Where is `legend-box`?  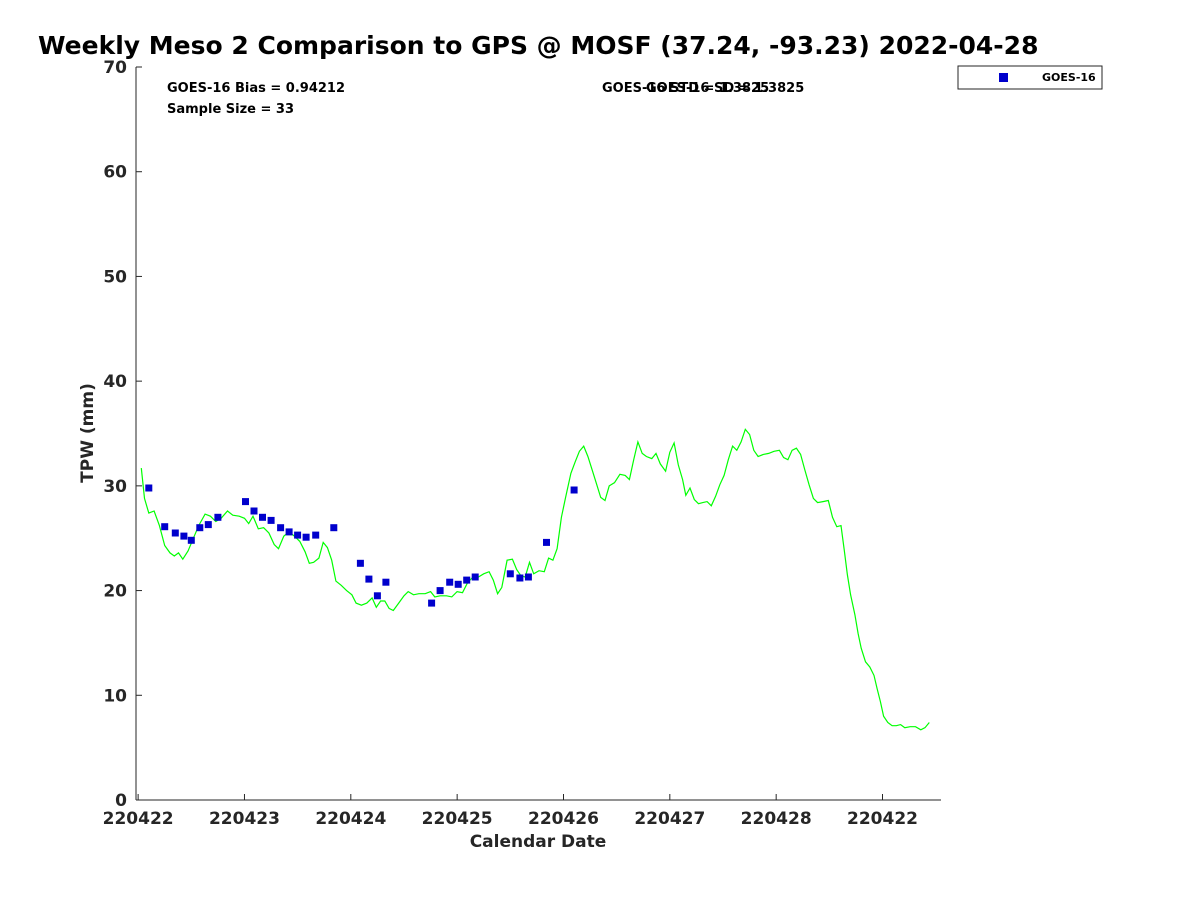
legend-box is located at coordinates (1030, 77).